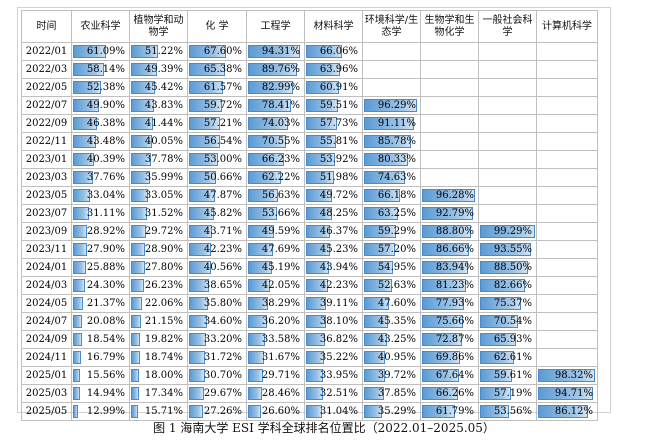 This screenshot has height=442, width=648. What do you see at coordinates (158, 321) in the screenshot?
I see `value-cell: 21.15%` at bounding box center [158, 321].